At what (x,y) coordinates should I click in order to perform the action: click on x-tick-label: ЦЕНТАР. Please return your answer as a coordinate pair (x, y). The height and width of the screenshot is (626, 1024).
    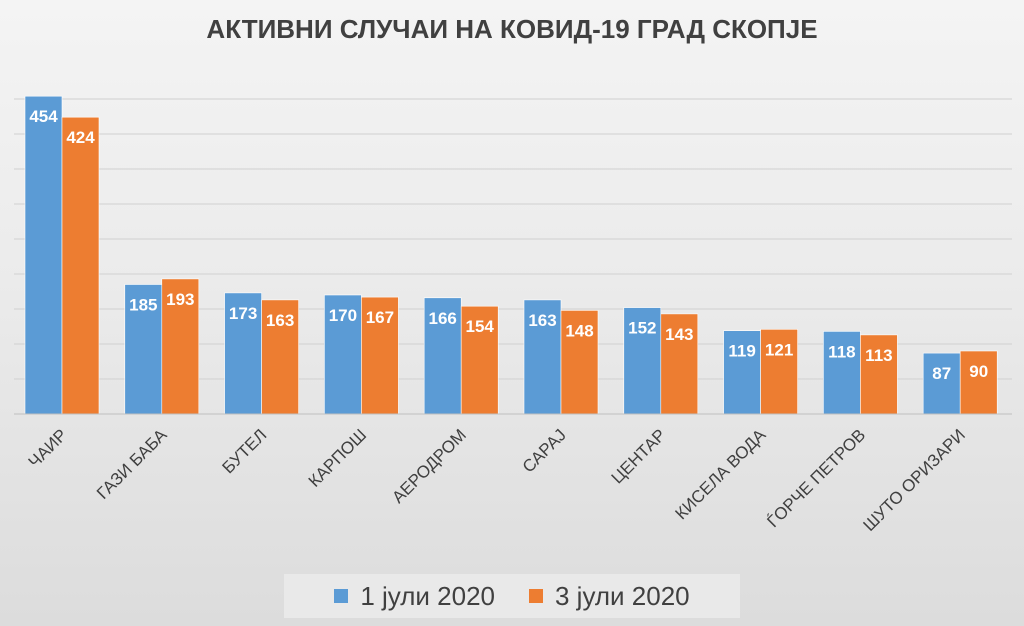
    Looking at the image, I should click on (639, 456).